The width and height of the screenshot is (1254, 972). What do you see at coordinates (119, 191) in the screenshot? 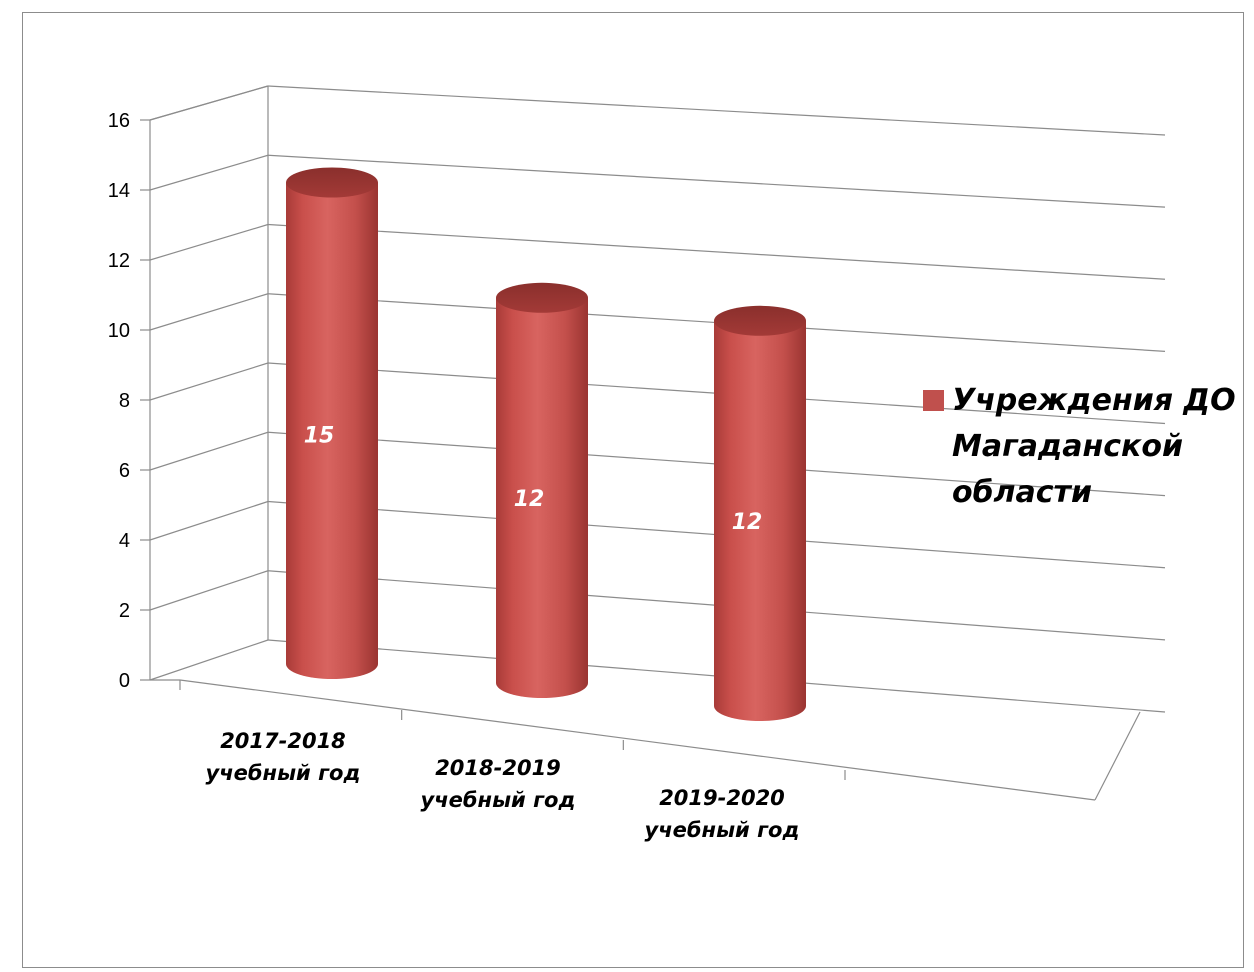
I see `y-tick-label: 14` at bounding box center [119, 191].